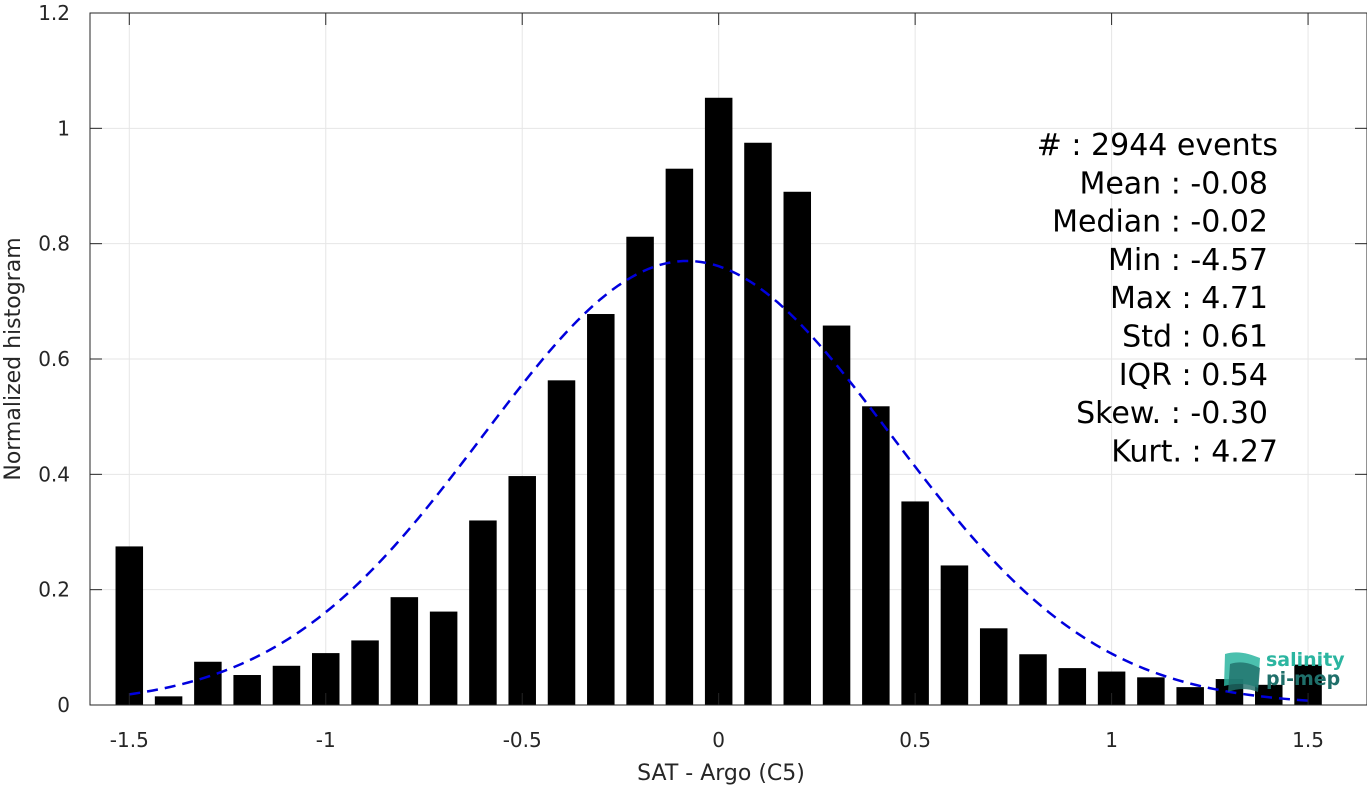 The height and width of the screenshot is (787, 1367). What do you see at coordinates (1157, 145) in the screenshot?
I see `stat-line: # : 2944 events` at bounding box center [1157, 145].